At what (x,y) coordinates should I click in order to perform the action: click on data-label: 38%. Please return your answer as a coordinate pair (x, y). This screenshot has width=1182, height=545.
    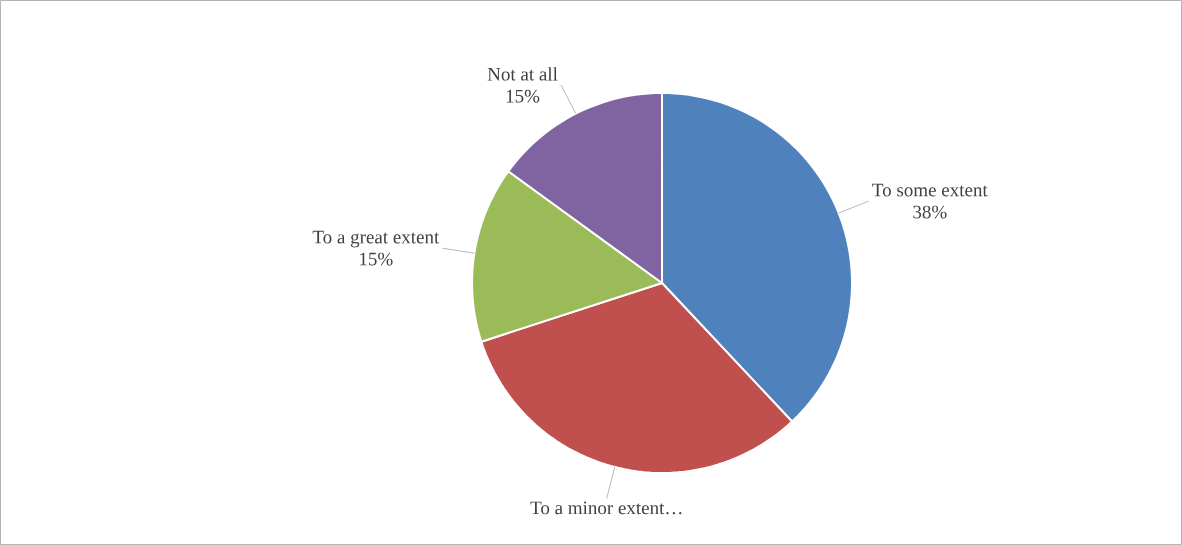
    Looking at the image, I should click on (930, 212).